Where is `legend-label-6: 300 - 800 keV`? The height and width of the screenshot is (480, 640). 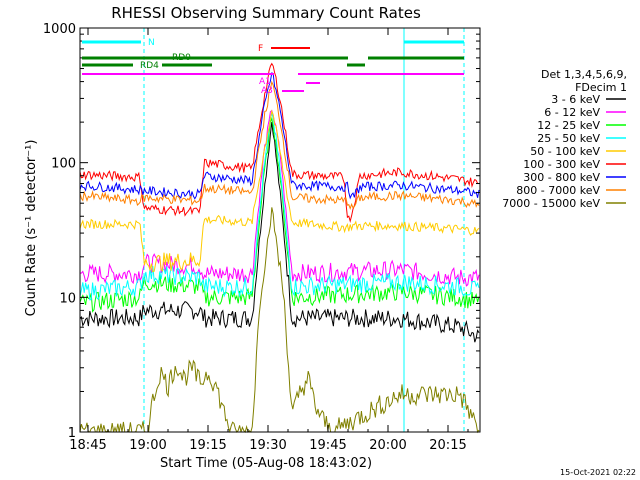 legend-label-6: 300 - 800 keV is located at coordinates (561, 177).